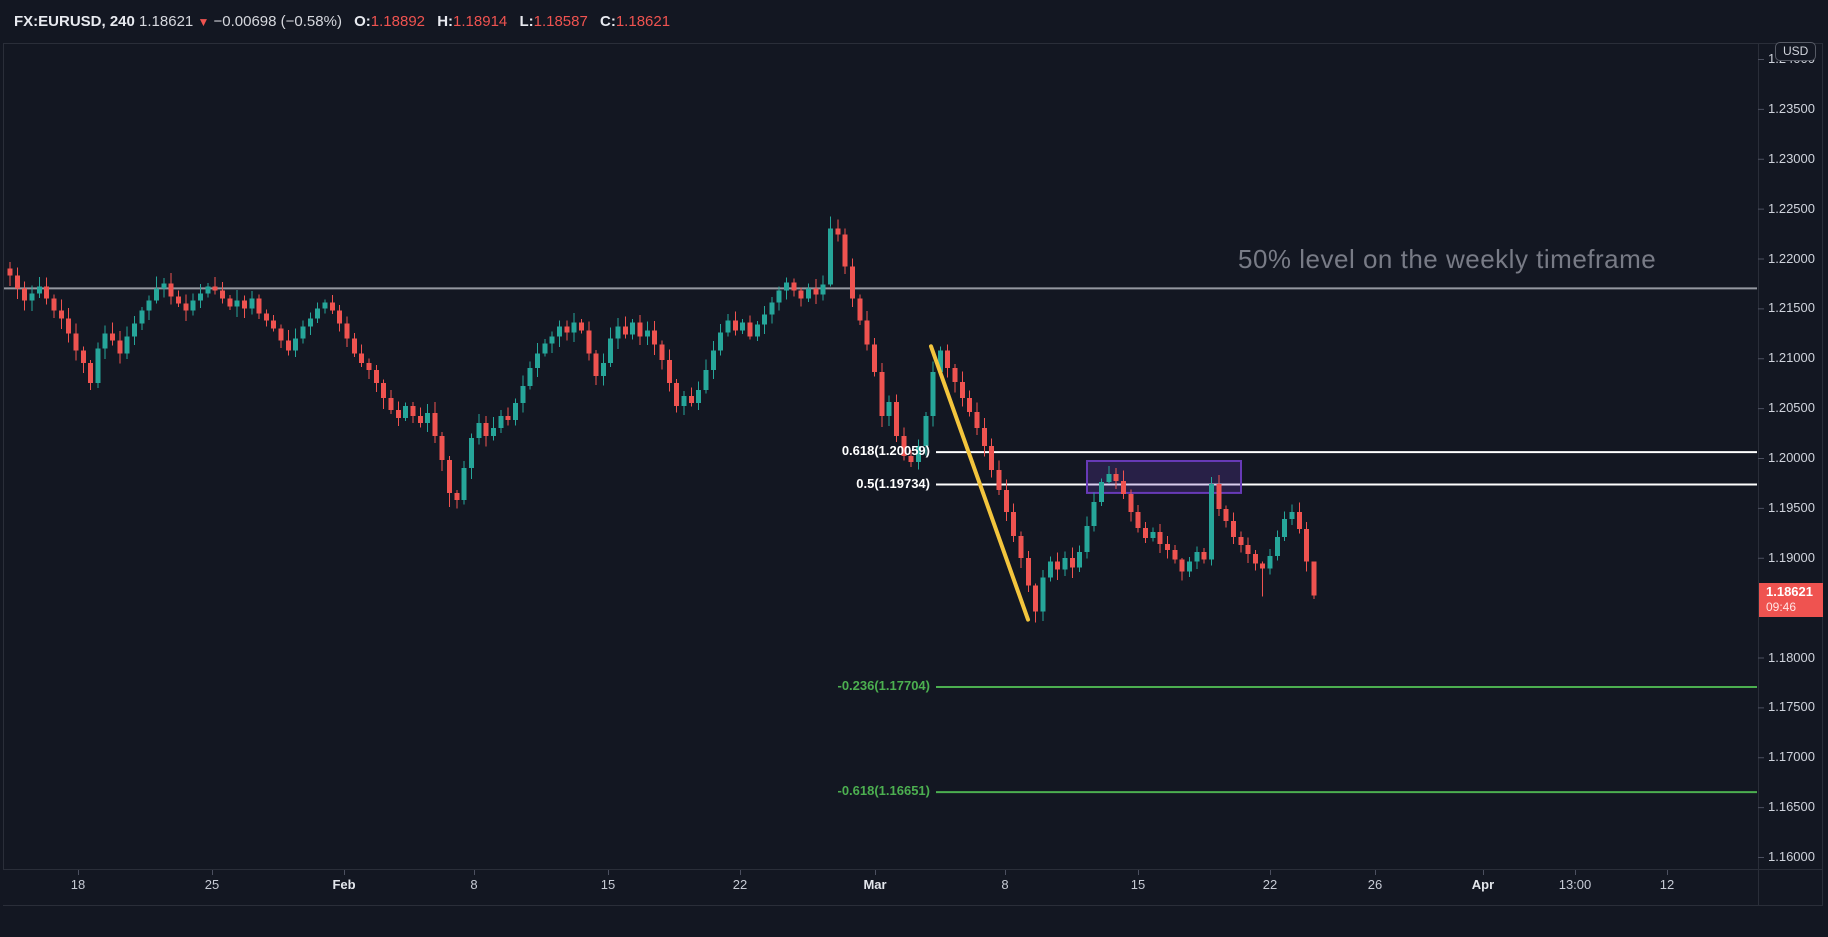 This screenshot has height=937, width=1828. I want to click on time-tick-label: 22, so click(740, 884).